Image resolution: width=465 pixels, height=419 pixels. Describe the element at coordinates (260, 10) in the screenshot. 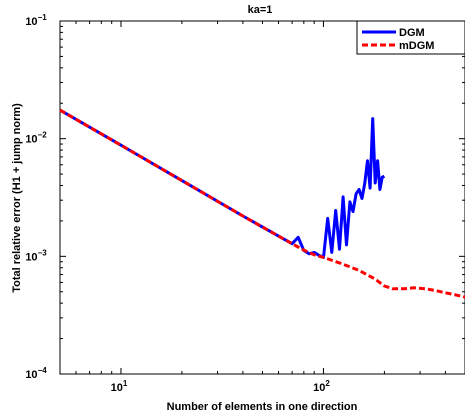

I see `chart-title: ka=1` at that location.